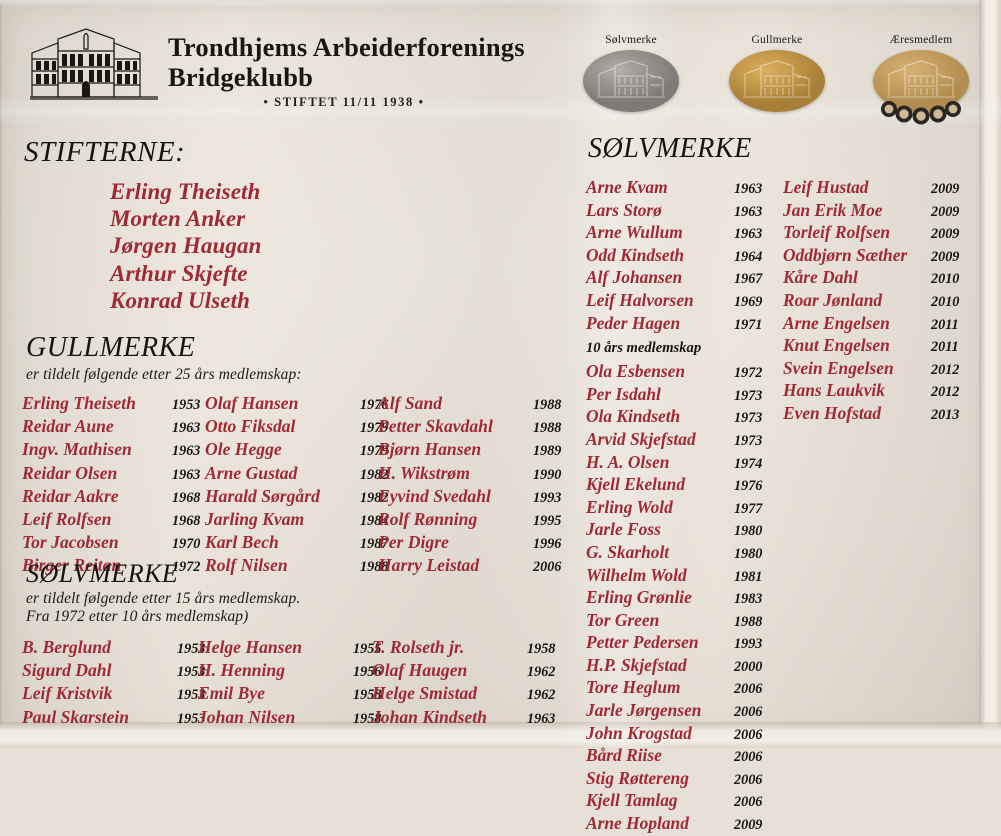 This screenshot has width=1001, height=836. Describe the element at coordinates (477, 520) in the screenshot. I see `award-row: Rolf Rønning 1995` at that location.